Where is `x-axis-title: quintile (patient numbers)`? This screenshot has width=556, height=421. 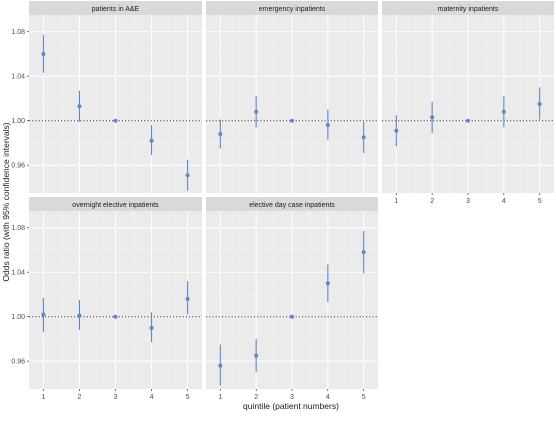
x-axis-title: quintile (patient numbers) is located at coordinates (291, 406).